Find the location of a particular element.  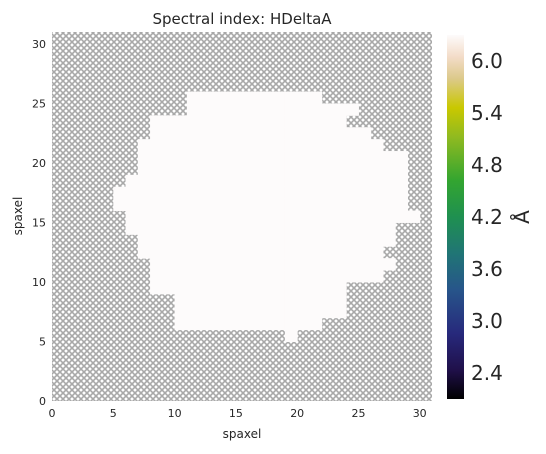

colorbar-ticks: 2.4 3.0 3.6 4.2 4.8 5.4 6.0 is located at coordinates (487, 217).